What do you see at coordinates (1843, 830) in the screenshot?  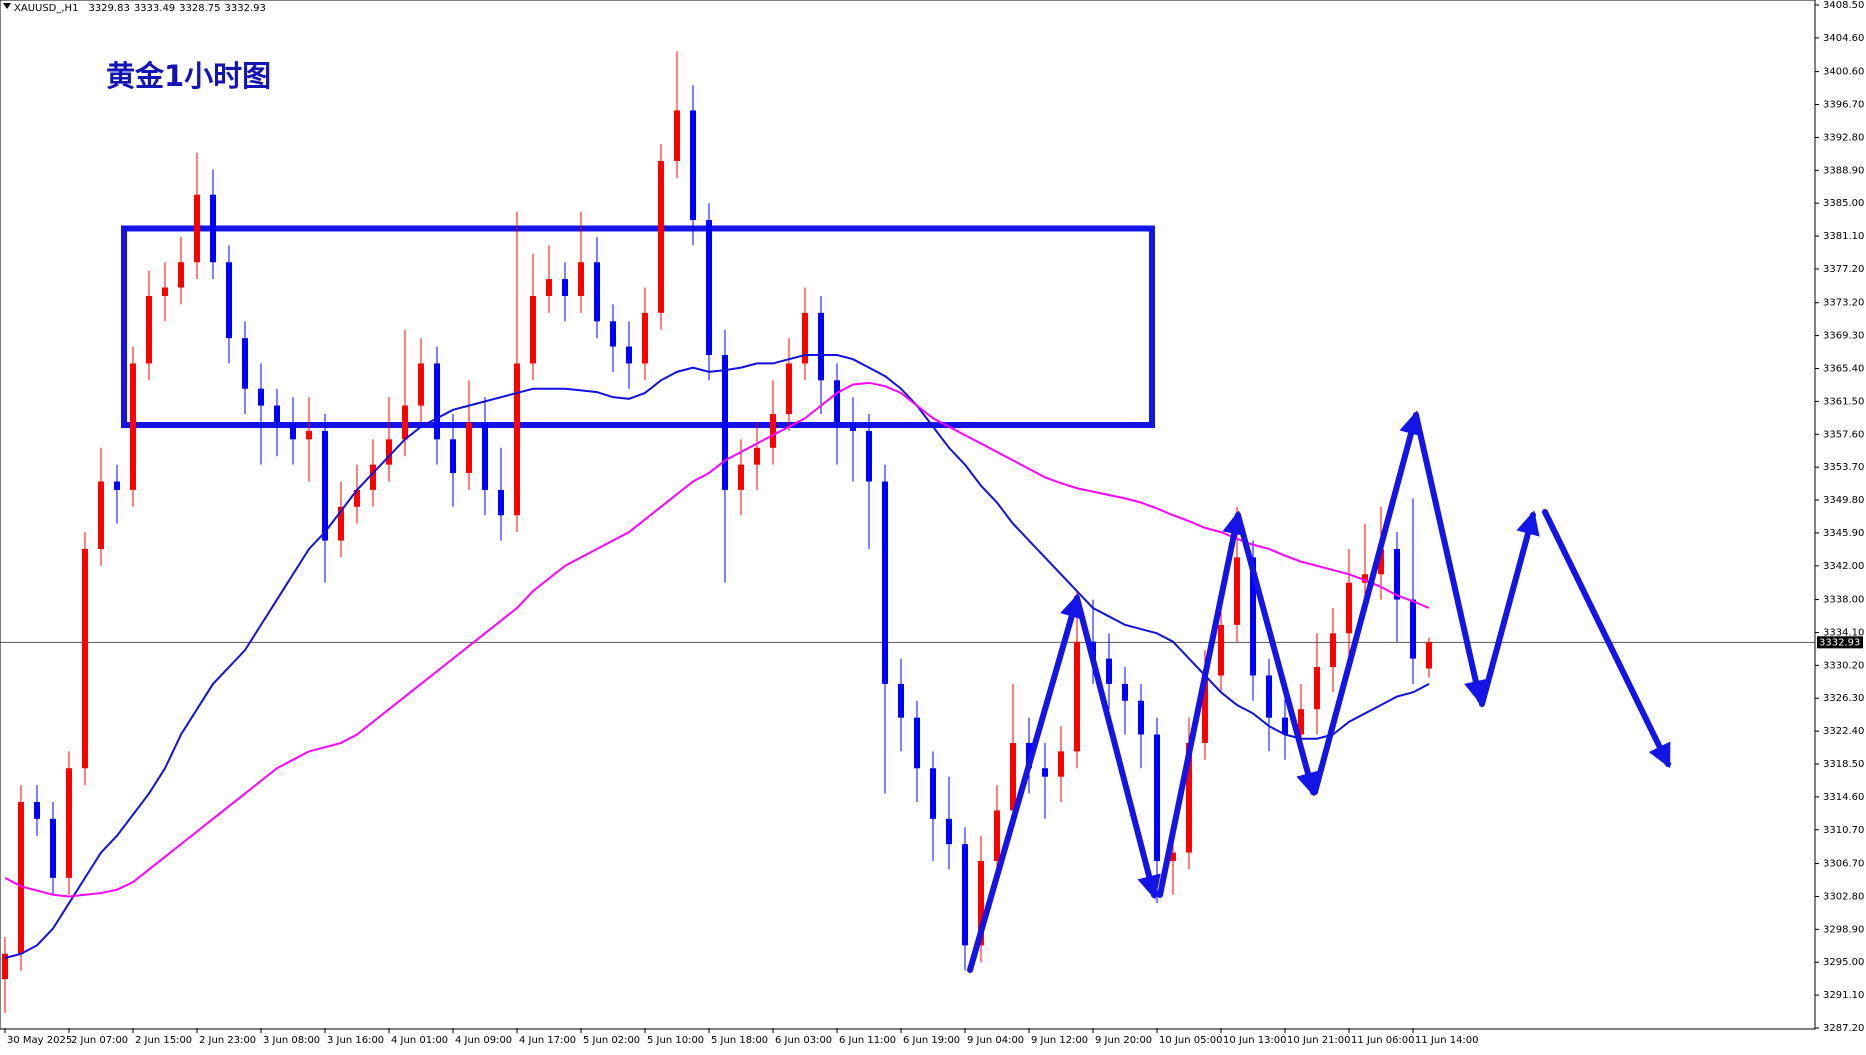 I see `y-tick-label: 3310.70` at bounding box center [1843, 830].